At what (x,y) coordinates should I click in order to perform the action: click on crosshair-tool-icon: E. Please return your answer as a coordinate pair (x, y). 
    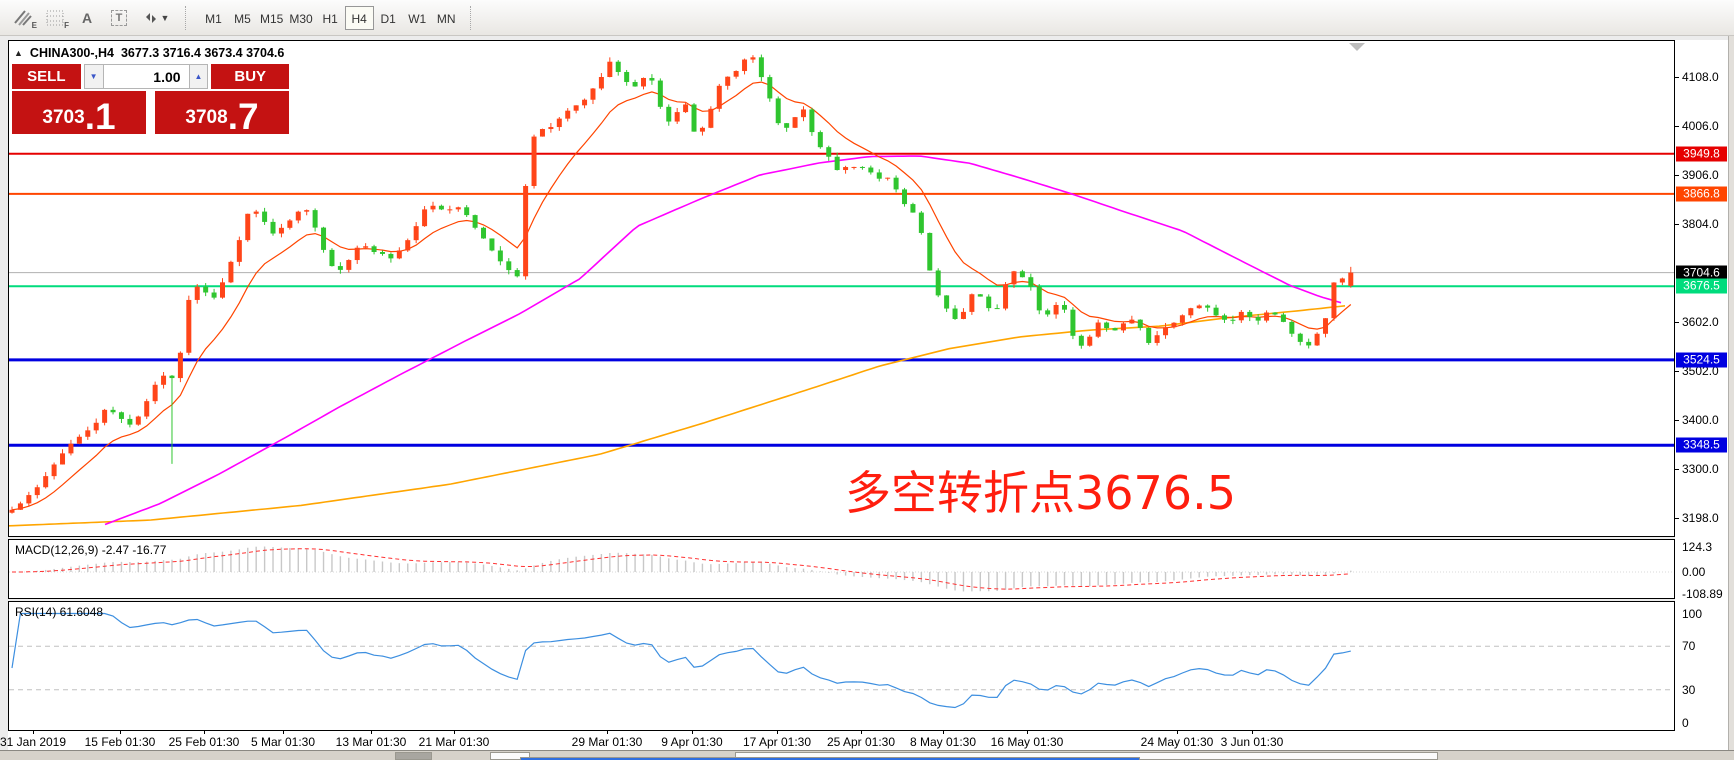
    Looking at the image, I should click on (23, 18).